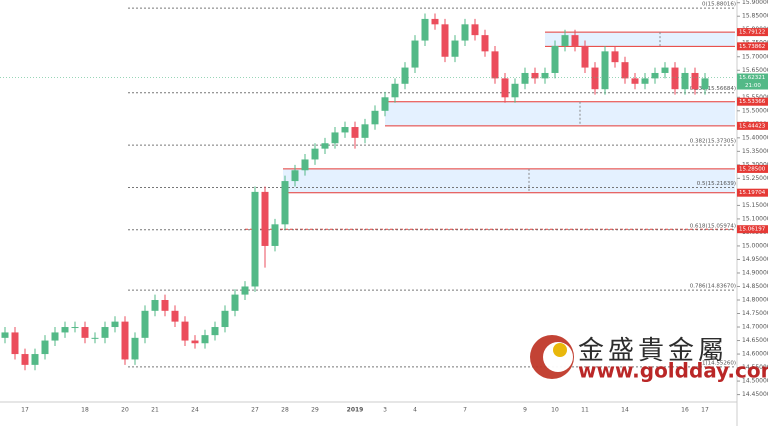 Image resolution: width=768 pixels, height=426 pixels. I want to click on y-tick-label: 15.55000, so click(755, 97).